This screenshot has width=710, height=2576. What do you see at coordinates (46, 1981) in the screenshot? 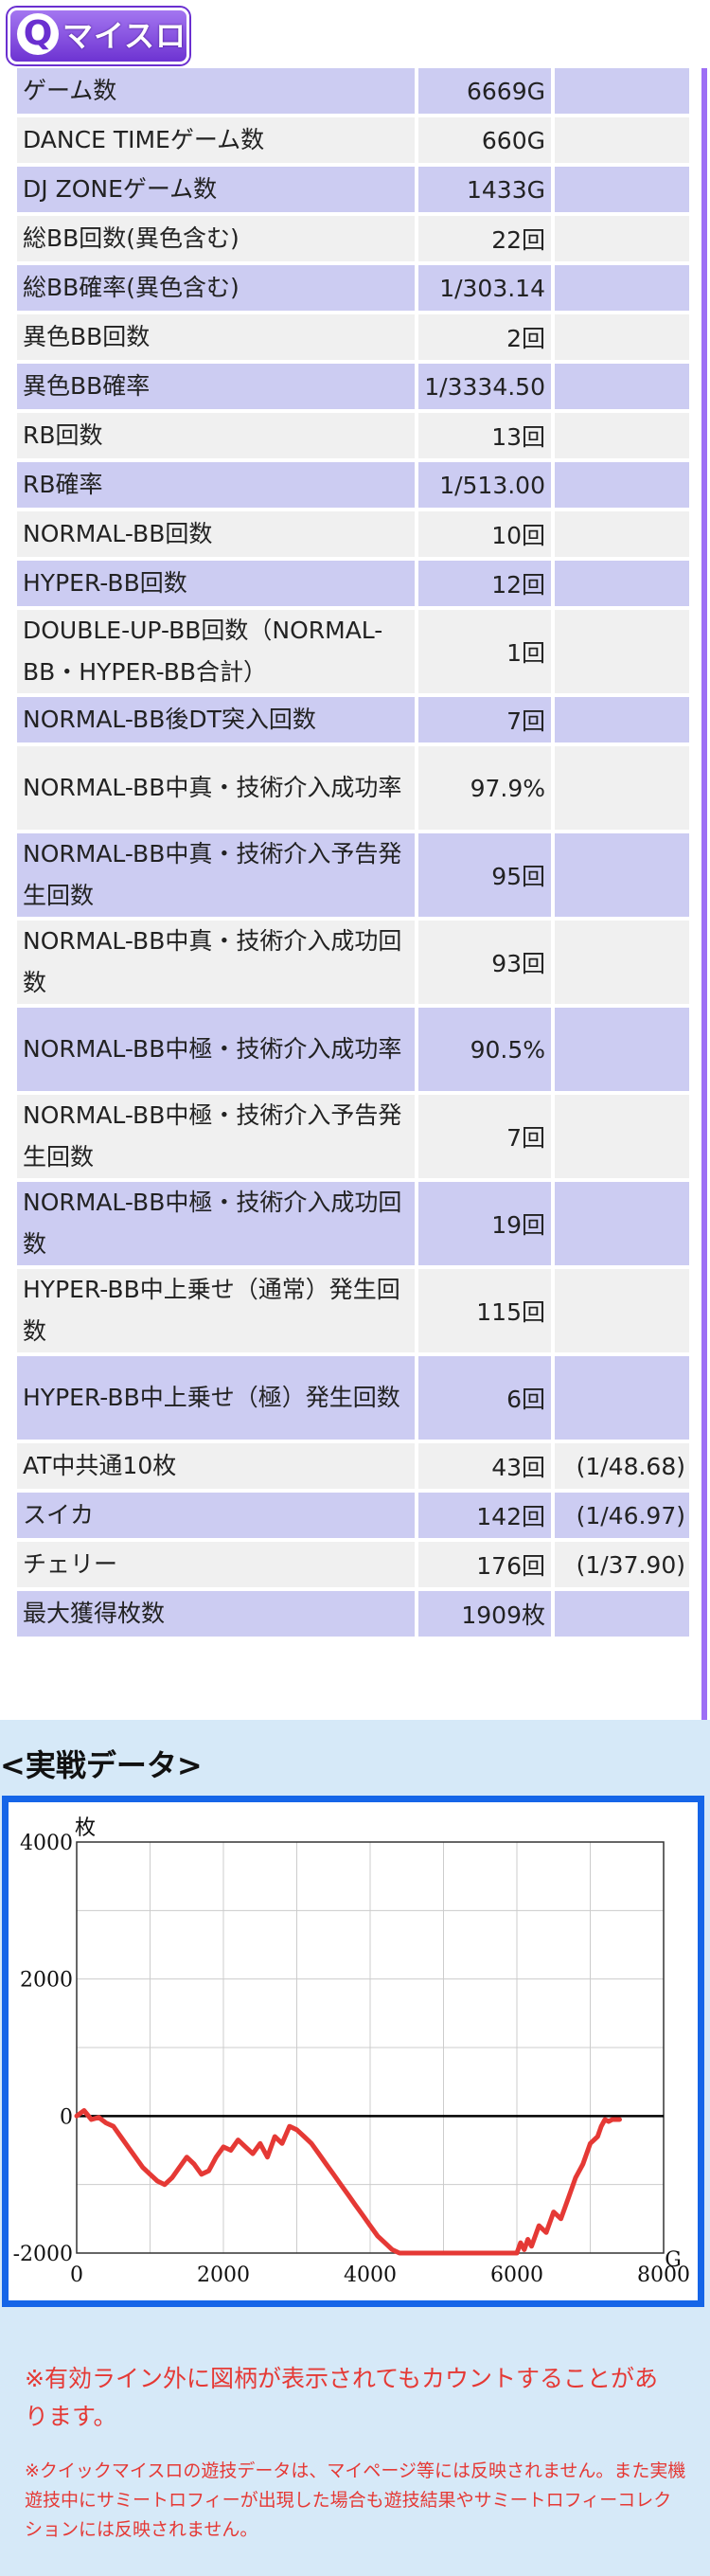
I see `y-tick-label: 2000` at bounding box center [46, 1981].